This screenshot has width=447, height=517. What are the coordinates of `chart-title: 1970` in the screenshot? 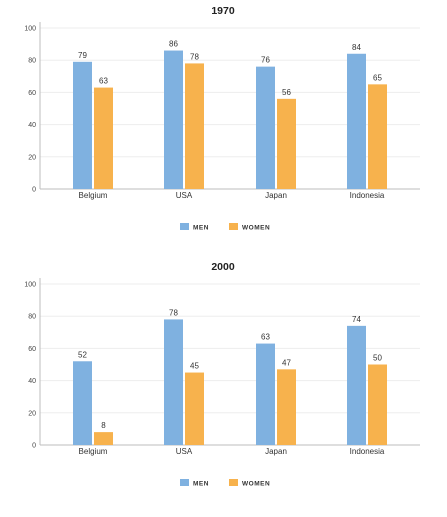 It's located at (223, 11).